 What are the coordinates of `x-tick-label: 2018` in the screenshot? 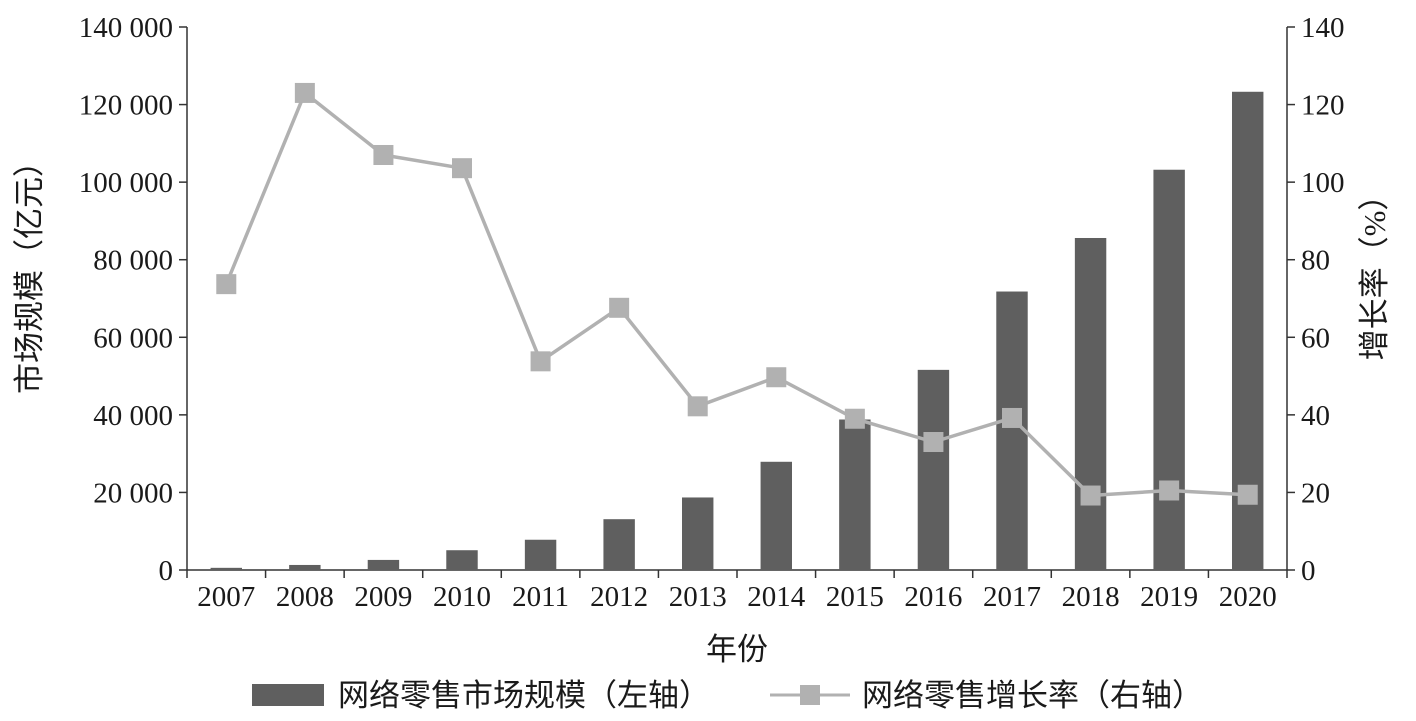 It's located at (1091, 597).